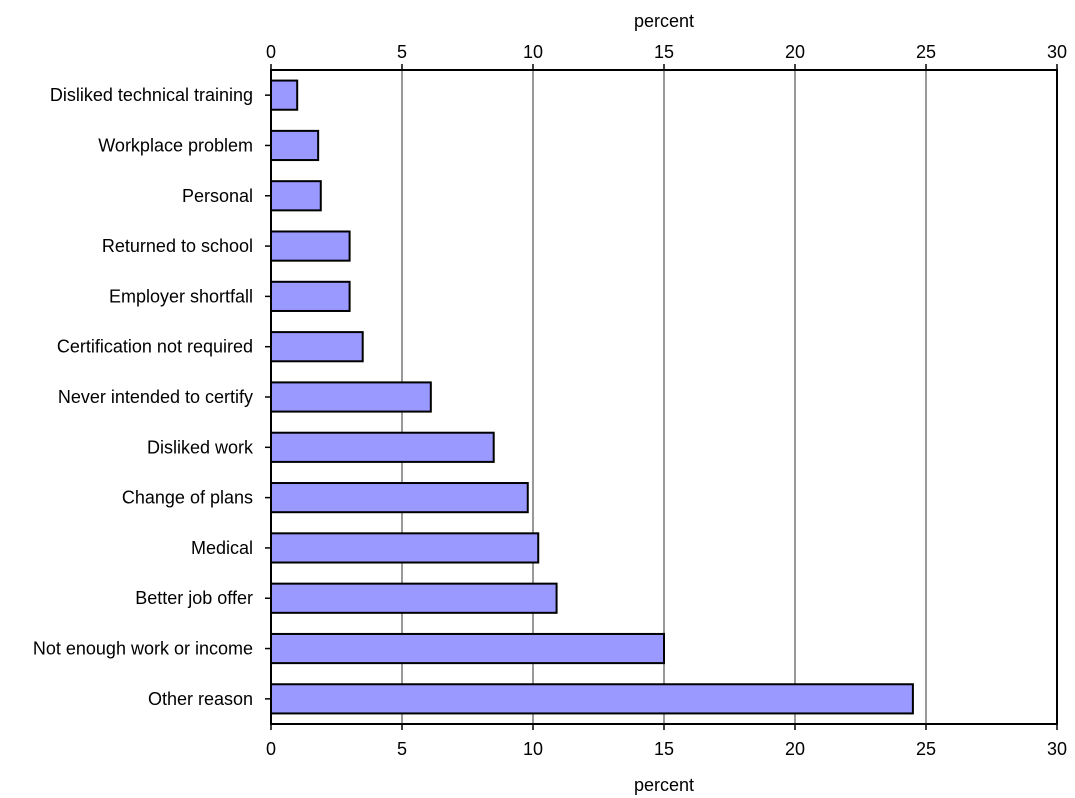 Image resolution: width=1075 pixels, height=798 pixels. I want to click on x-axis-title-bottom: percent, so click(664, 785).